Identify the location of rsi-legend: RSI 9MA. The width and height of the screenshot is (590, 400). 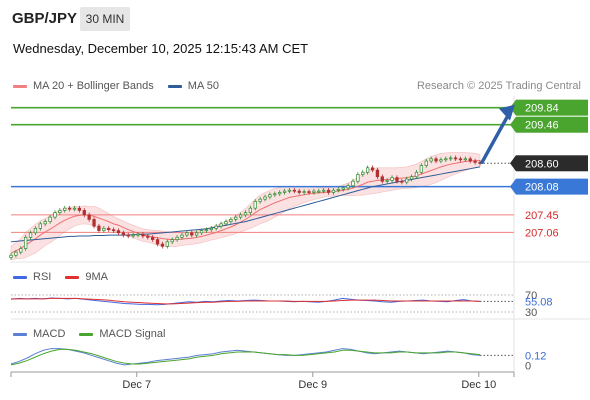
(67, 277).